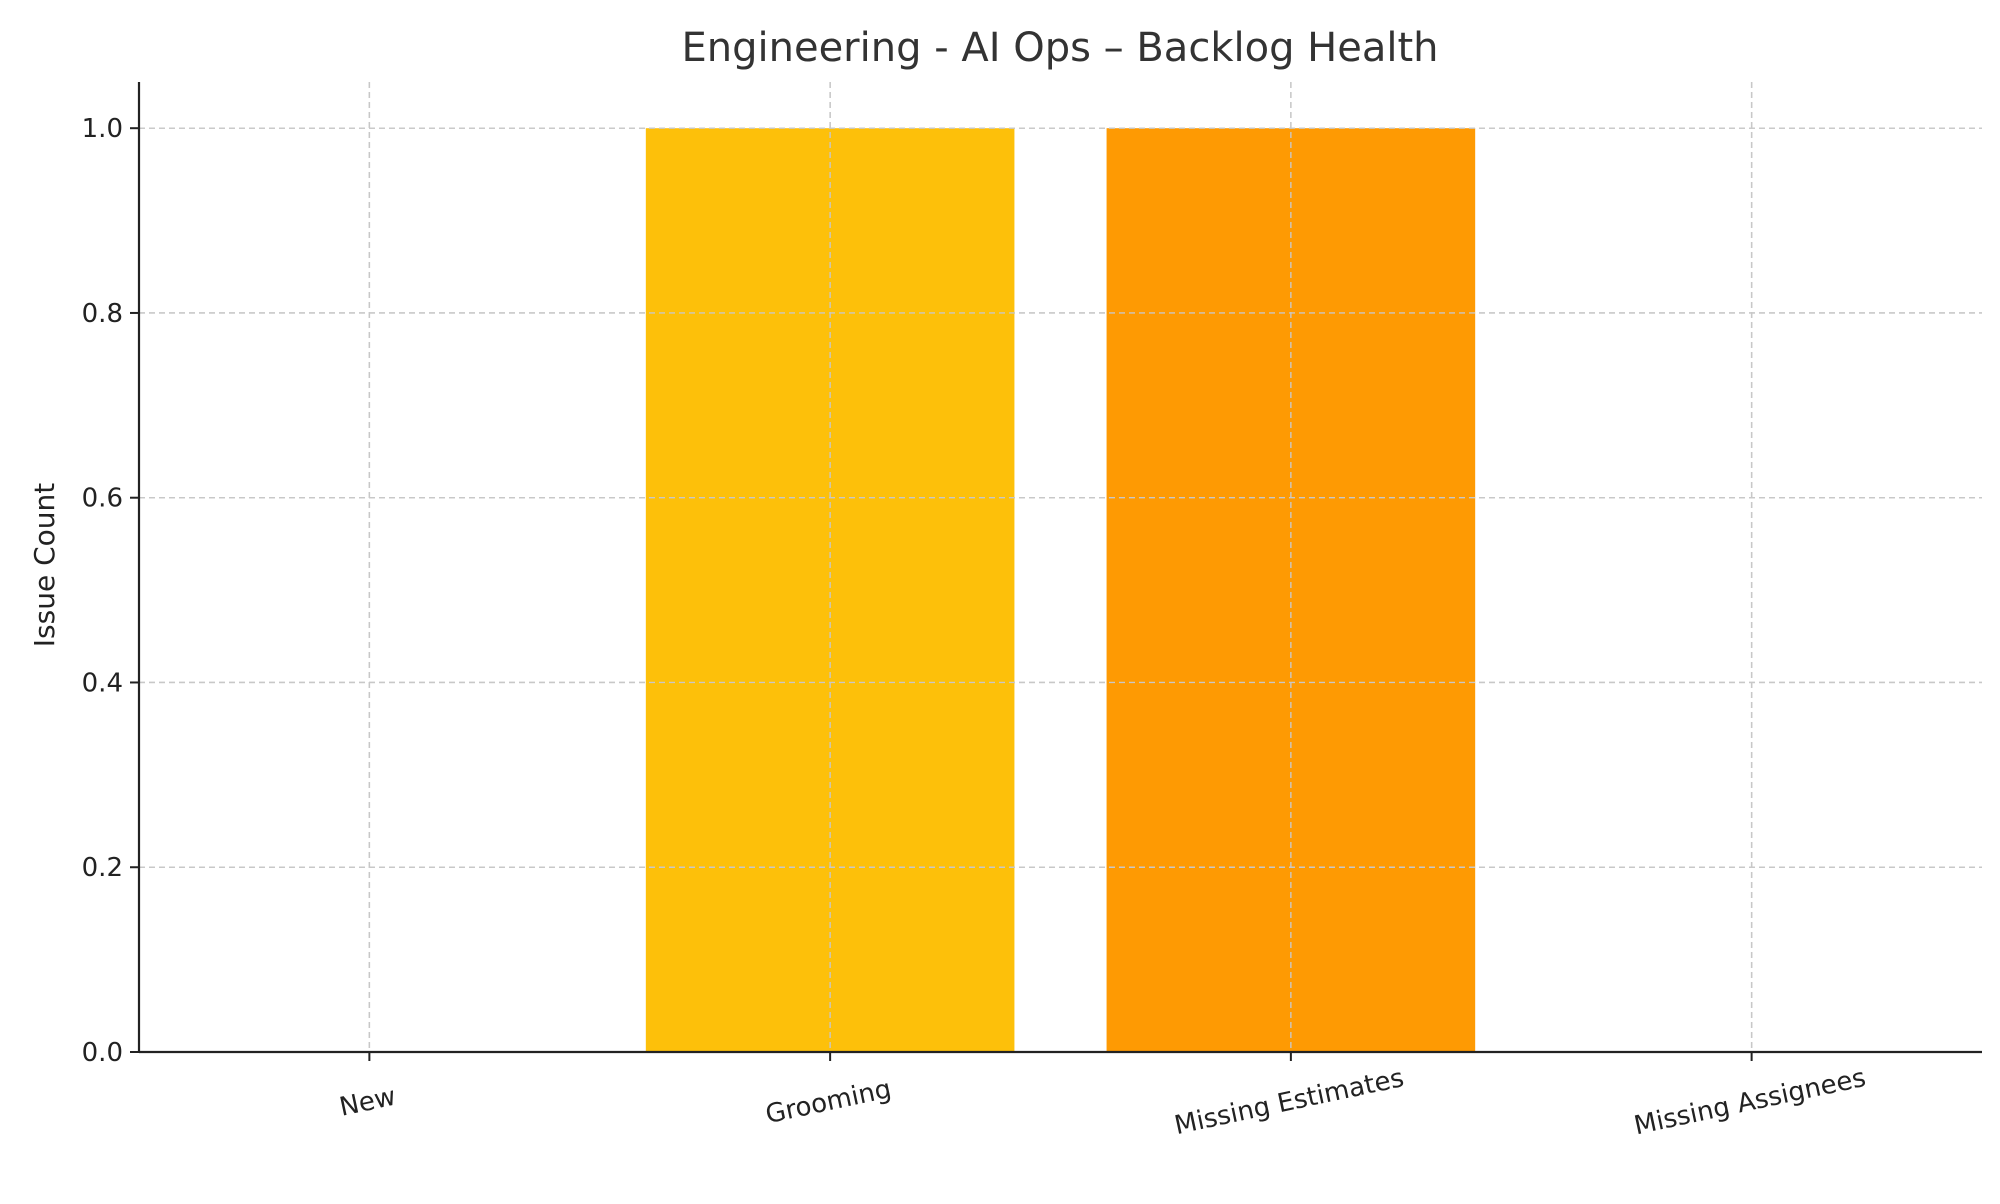  What do you see at coordinates (1289, 1102) in the screenshot?
I see `x-tick-label: Missing Estimates` at bounding box center [1289, 1102].